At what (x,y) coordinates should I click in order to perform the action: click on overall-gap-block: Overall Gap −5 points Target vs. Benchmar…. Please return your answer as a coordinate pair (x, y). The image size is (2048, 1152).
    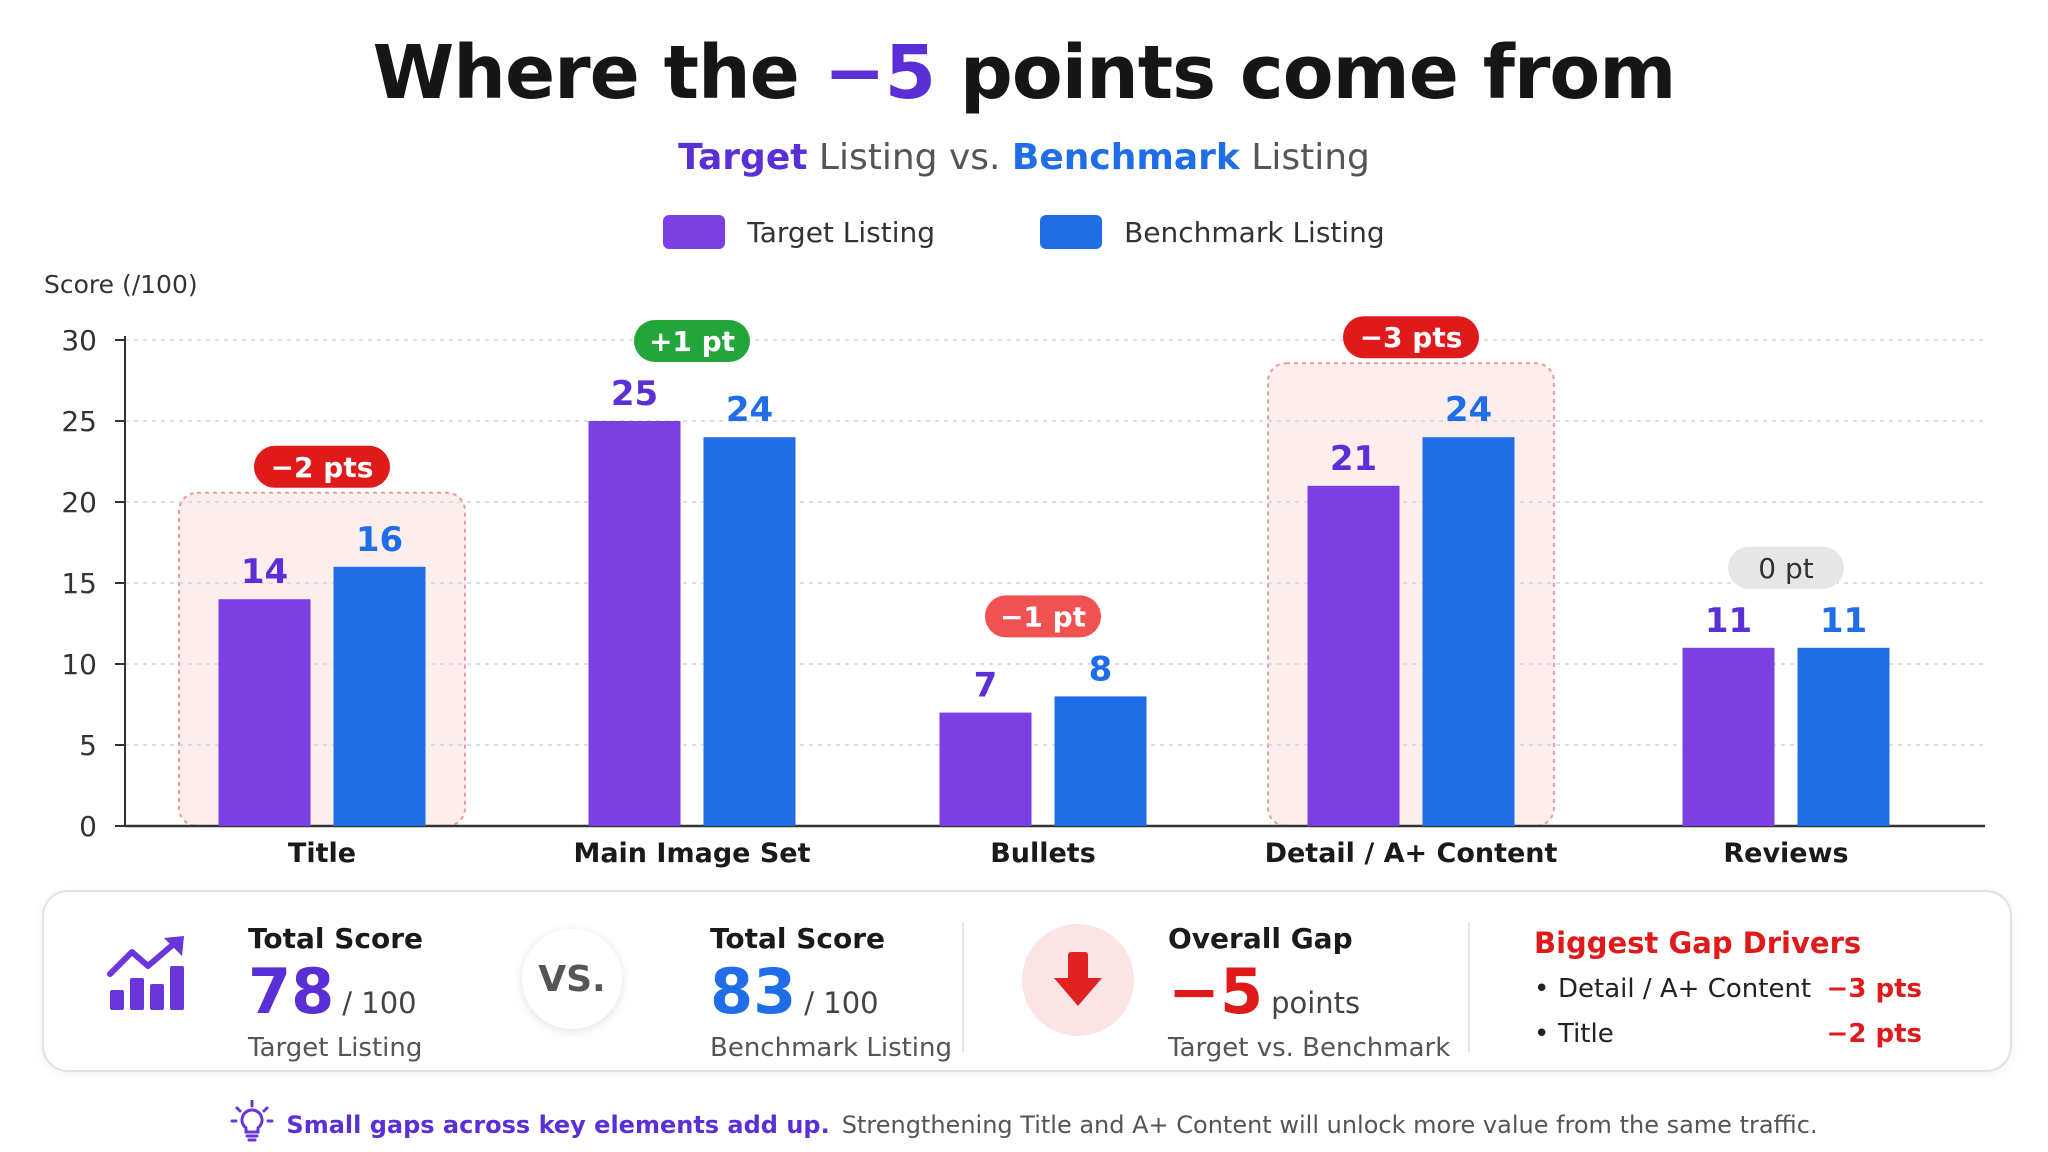
    Looking at the image, I should click on (1309, 992).